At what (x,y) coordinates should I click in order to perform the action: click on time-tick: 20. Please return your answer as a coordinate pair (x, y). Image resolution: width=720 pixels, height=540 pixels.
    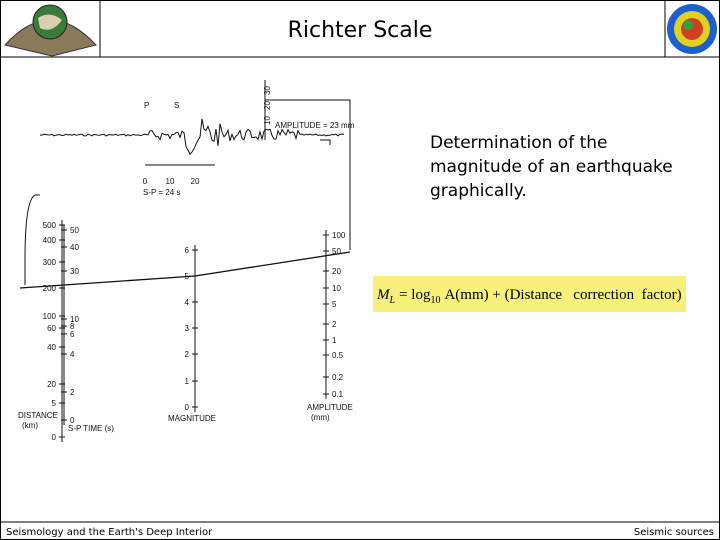
    Looking at the image, I should click on (195, 181).